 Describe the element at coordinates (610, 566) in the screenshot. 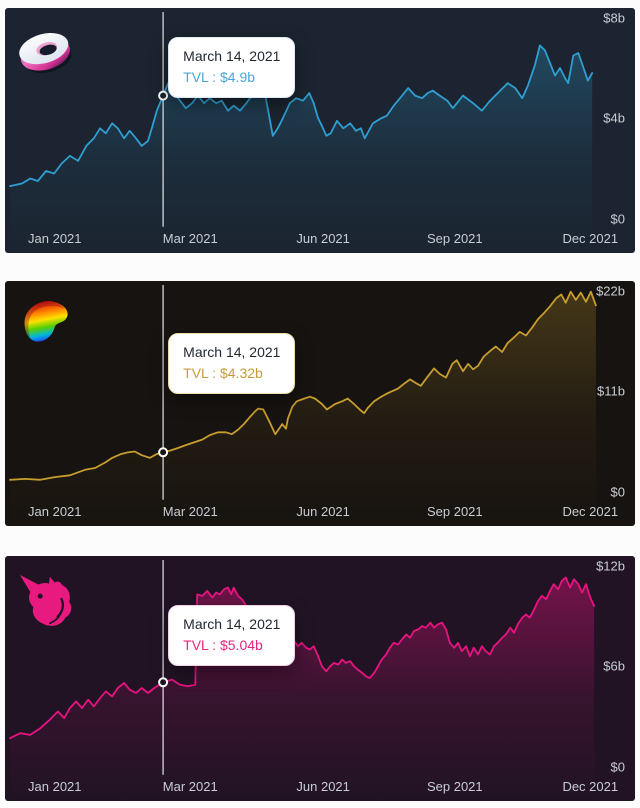

I see `y-tick-label: $12b` at that location.